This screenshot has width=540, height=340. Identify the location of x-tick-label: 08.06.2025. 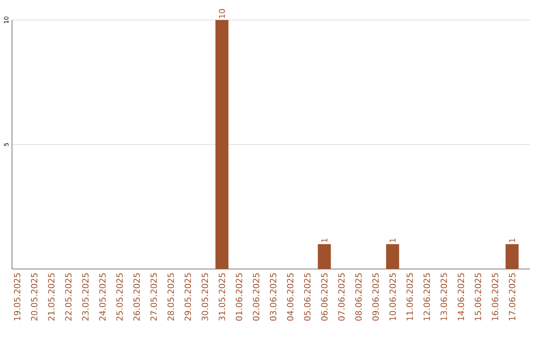
(358, 297).